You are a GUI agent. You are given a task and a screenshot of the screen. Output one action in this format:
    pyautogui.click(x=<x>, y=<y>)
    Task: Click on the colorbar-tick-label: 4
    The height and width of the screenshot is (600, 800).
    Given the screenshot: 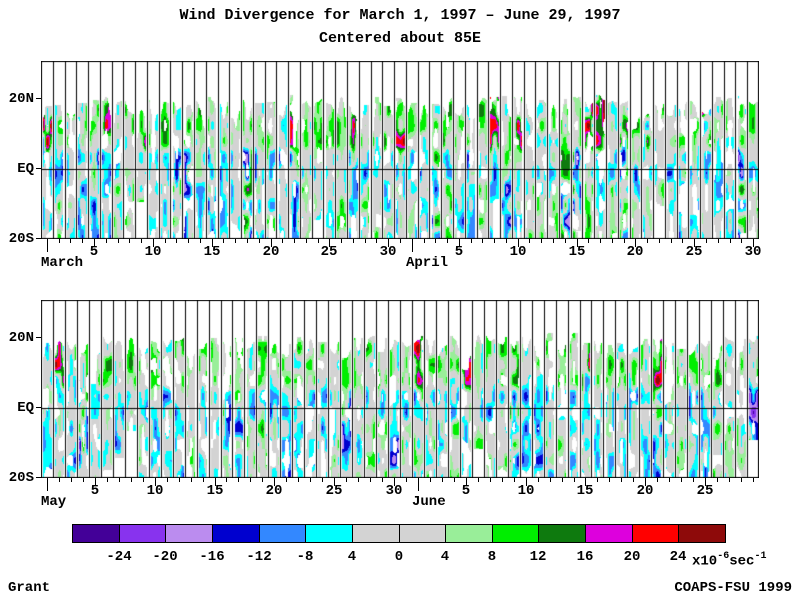 What is the action you would take?
    pyautogui.click(x=352, y=557)
    